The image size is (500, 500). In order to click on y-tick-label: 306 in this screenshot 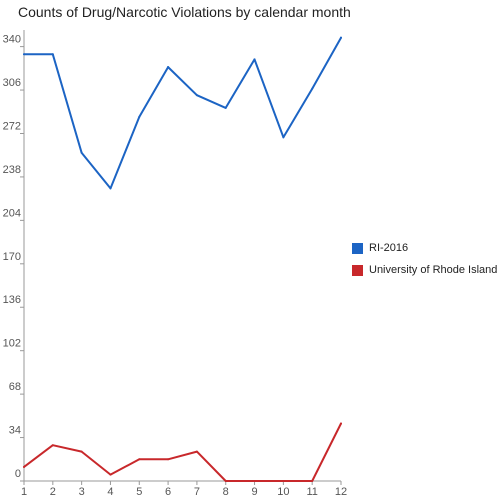, I will do `click(12, 83)`.